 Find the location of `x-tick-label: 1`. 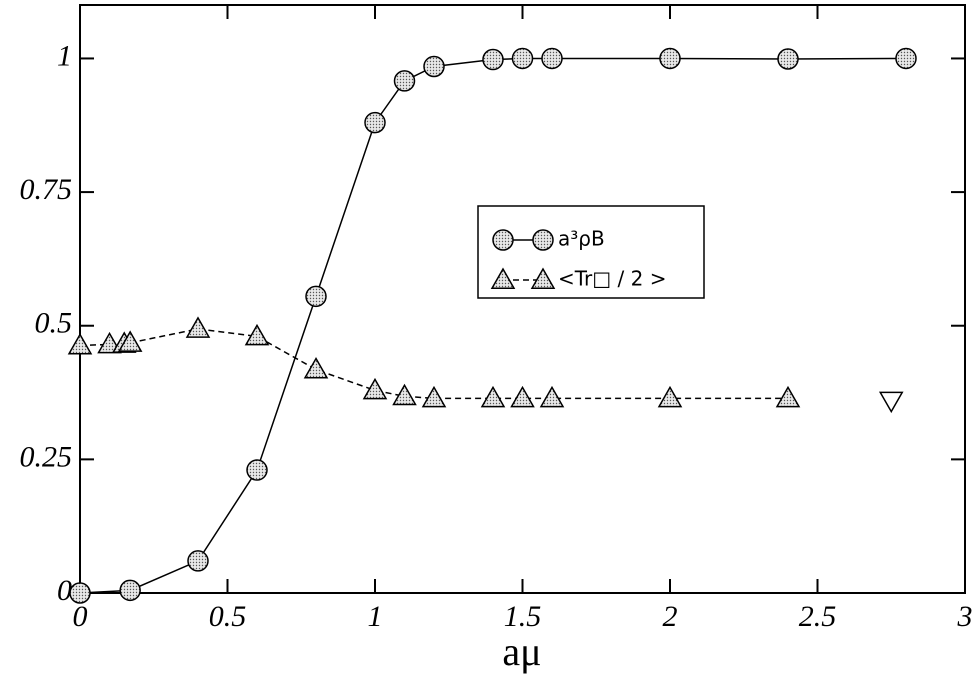

x-tick-label: 1 is located at coordinates (375, 616).